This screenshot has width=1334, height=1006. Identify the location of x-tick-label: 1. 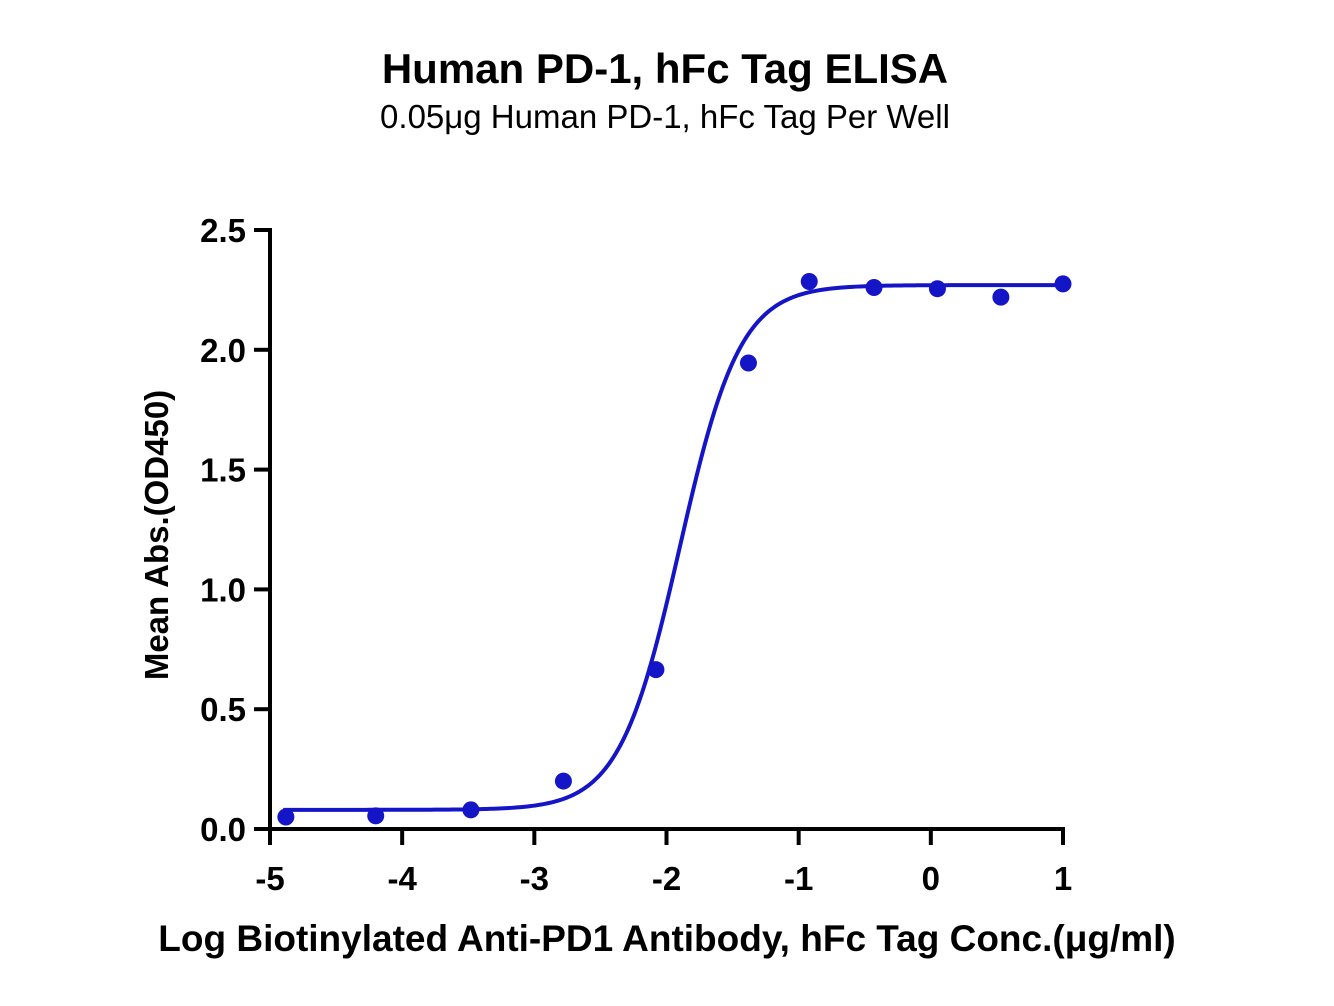
(1063, 878).